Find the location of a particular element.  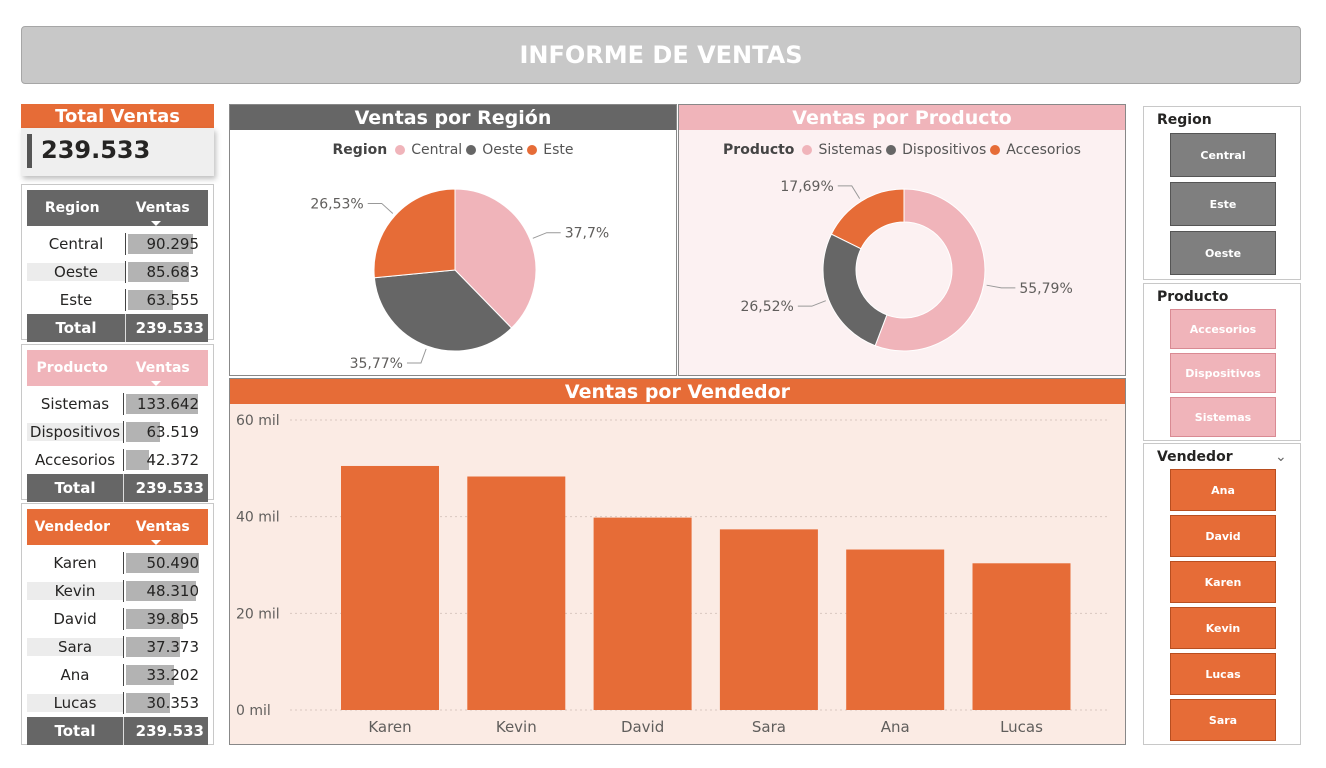

row-value: 133.642 is located at coordinates (167, 404).